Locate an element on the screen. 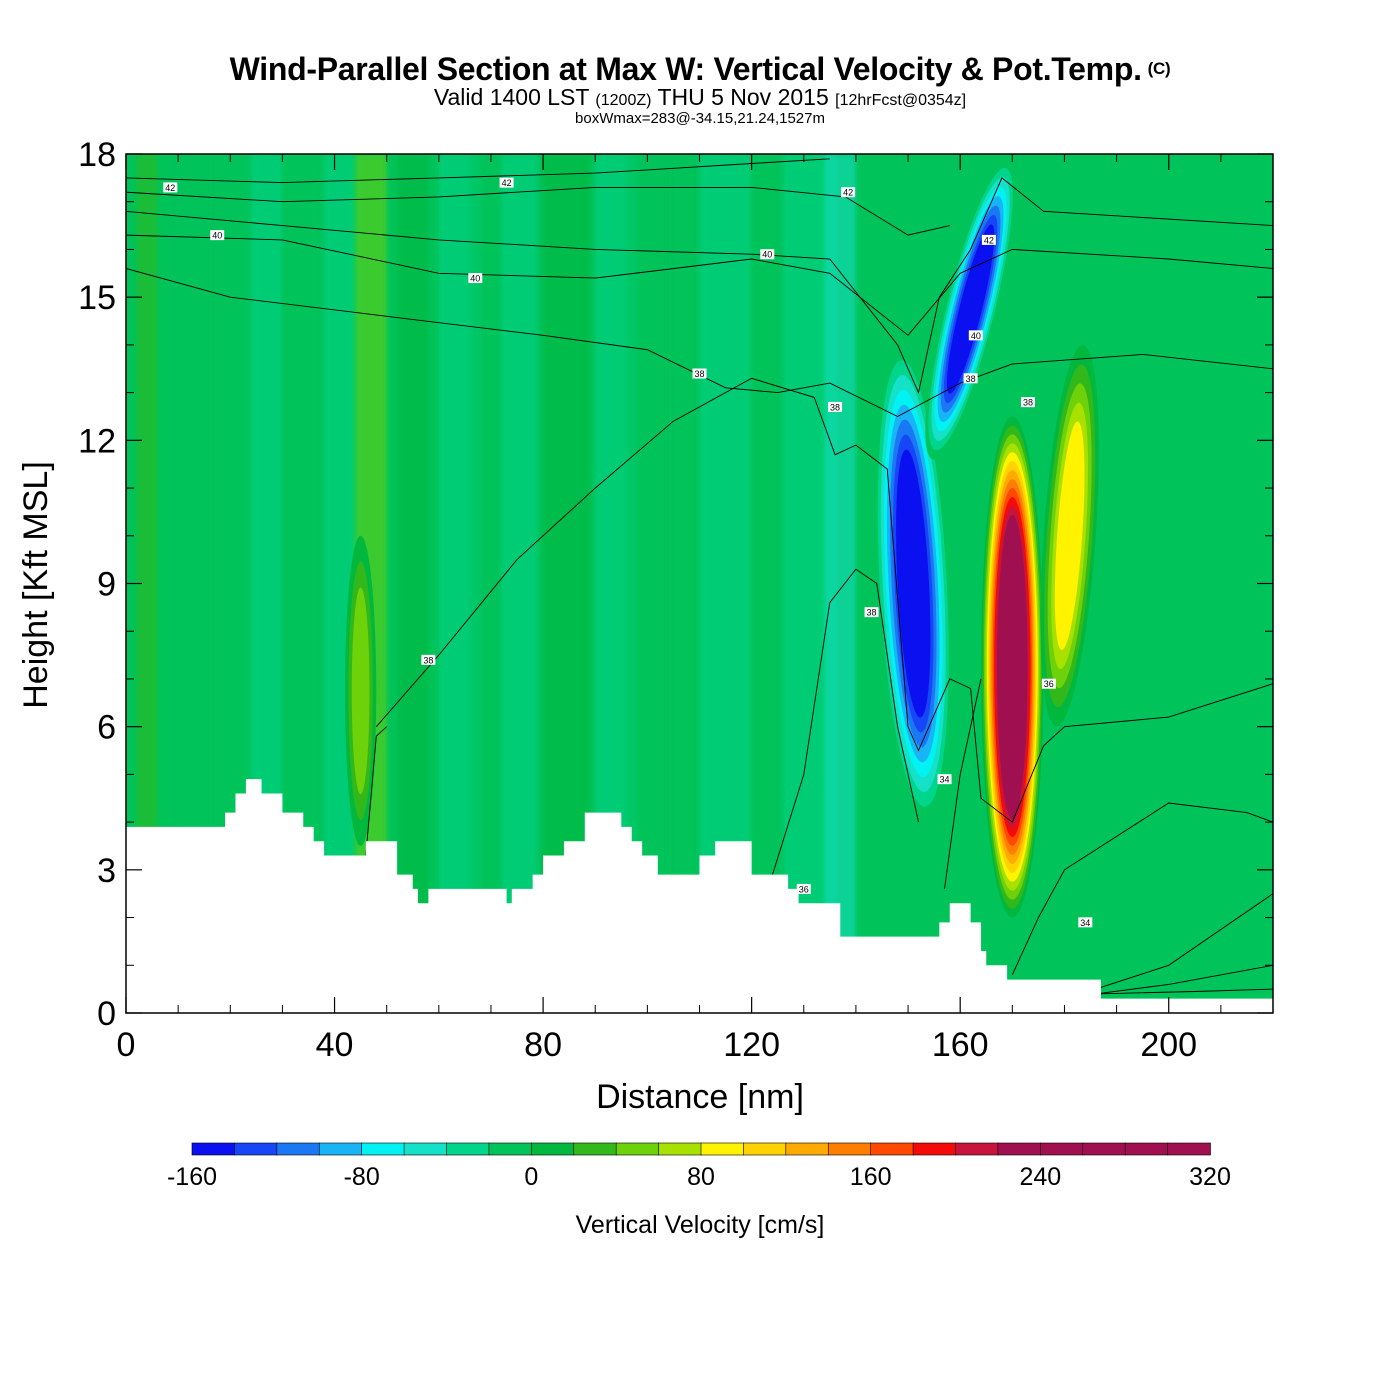  feature-updraft-small is located at coordinates (360, 691).